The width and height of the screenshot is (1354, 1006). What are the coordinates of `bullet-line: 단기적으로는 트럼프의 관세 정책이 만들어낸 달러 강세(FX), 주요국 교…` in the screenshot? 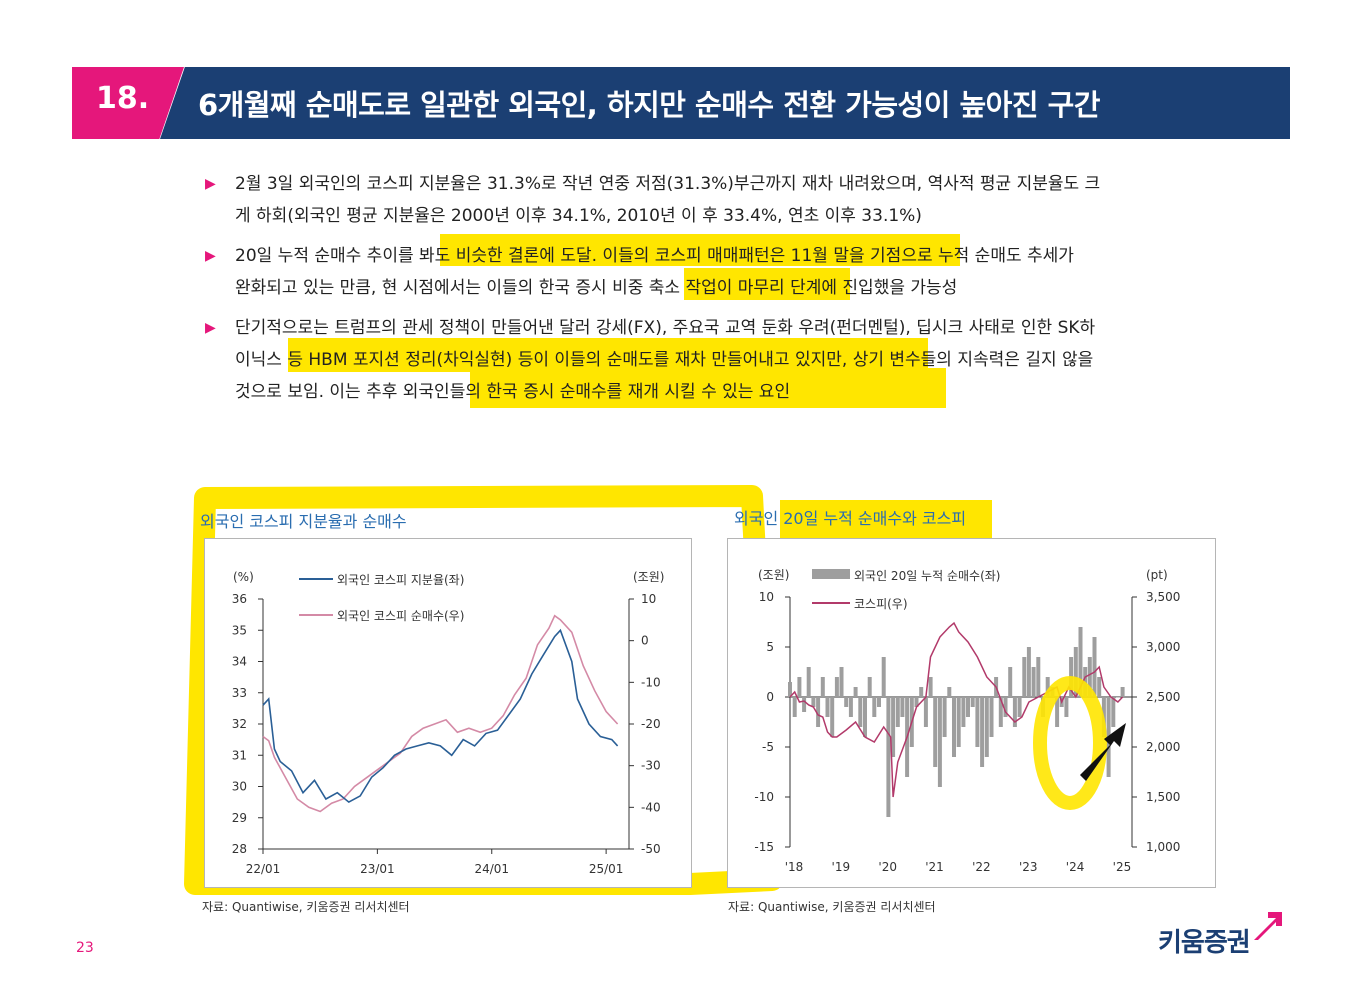 It's located at (665, 328).